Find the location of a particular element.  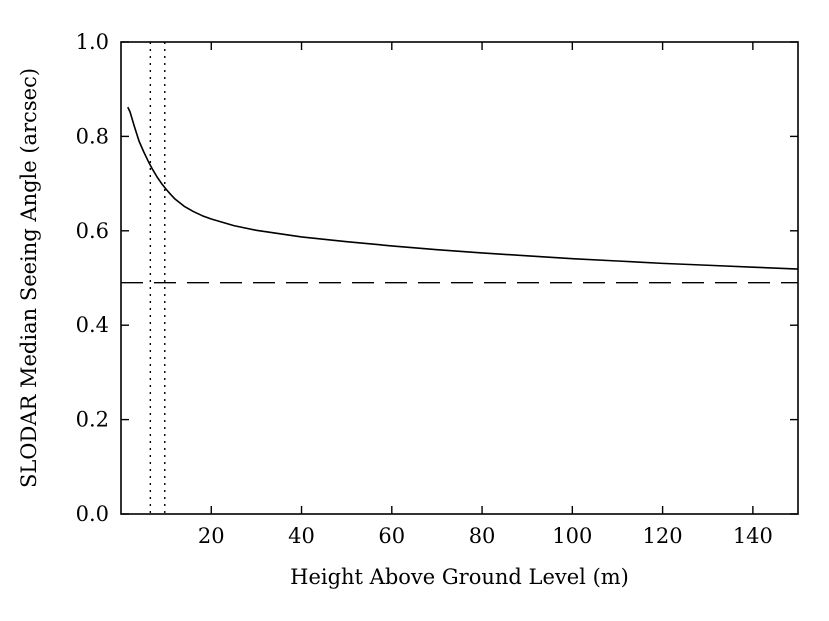

y-tick-label: 0.6 is located at coordinates (92, 231).